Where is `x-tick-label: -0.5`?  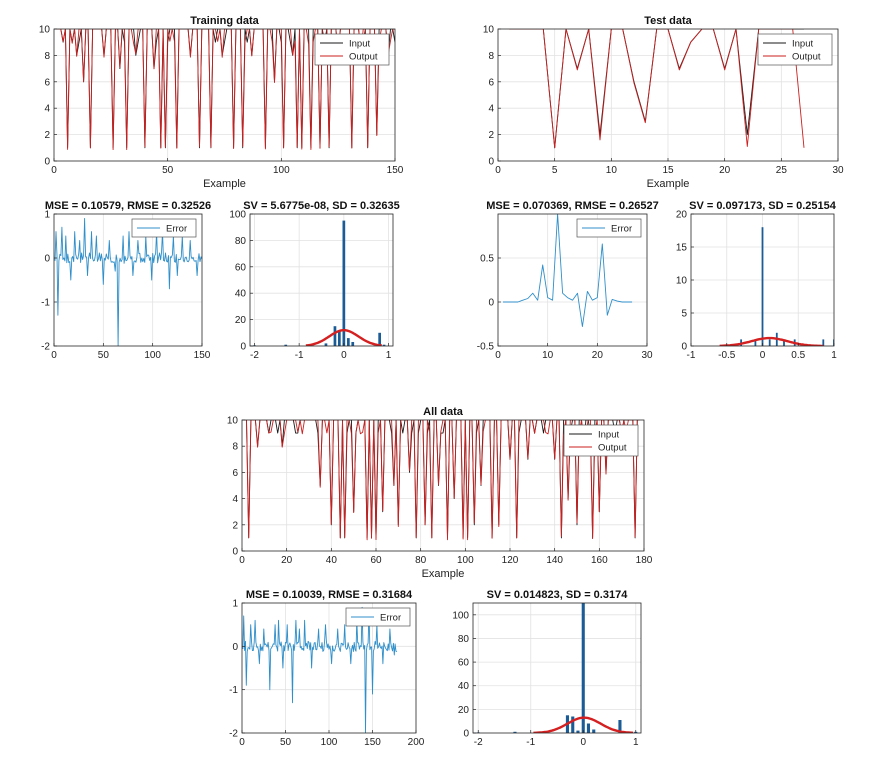 x-tick-label: -0.5 is located at coordinates (727, 355).